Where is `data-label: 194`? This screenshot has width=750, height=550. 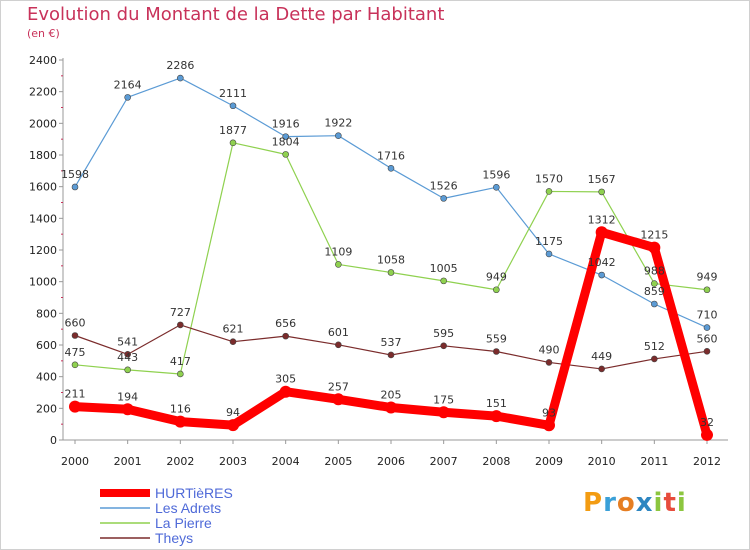
data-label: 194 is located at coordinates (127, 396).